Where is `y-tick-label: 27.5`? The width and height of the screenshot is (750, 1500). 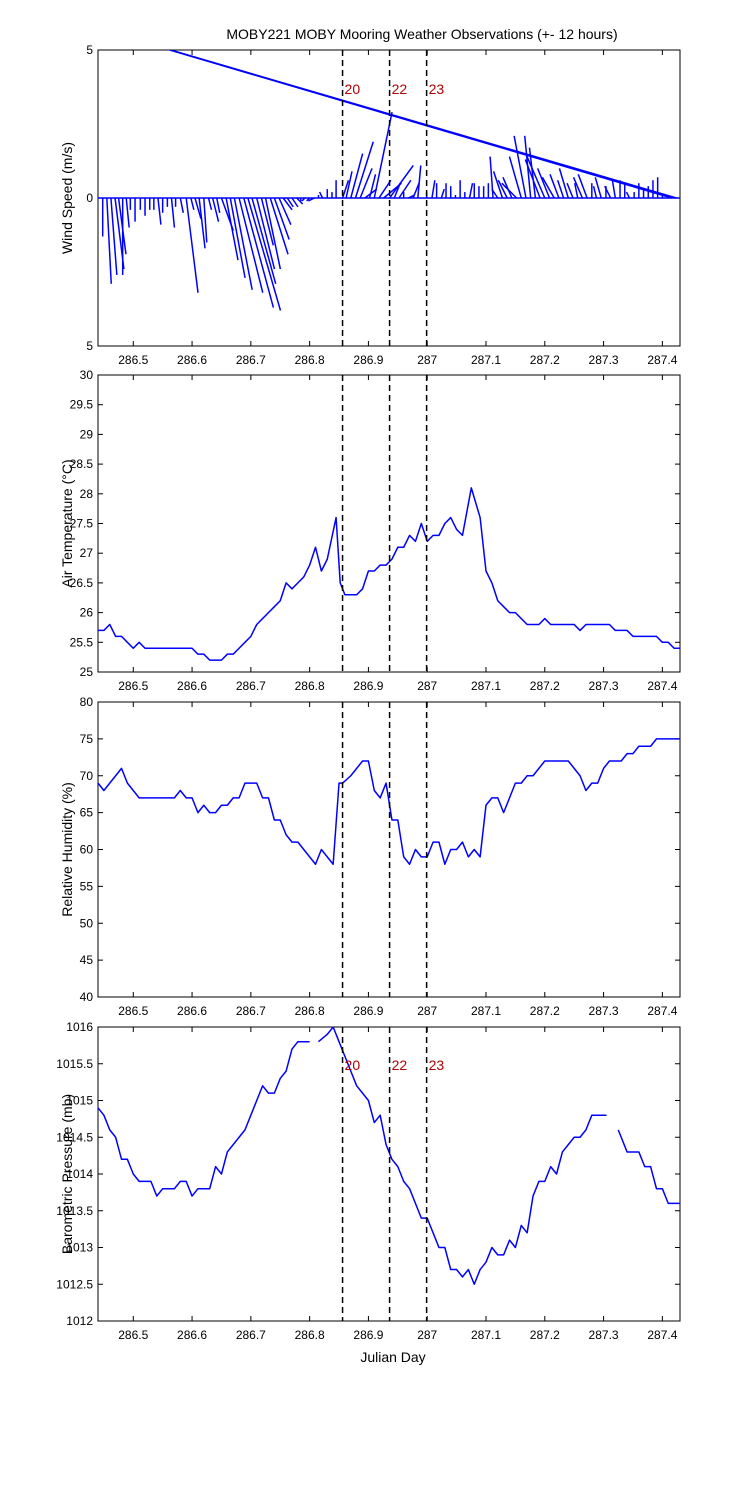
y-tick-label: 27.5 is located at coordinates (82, 524).